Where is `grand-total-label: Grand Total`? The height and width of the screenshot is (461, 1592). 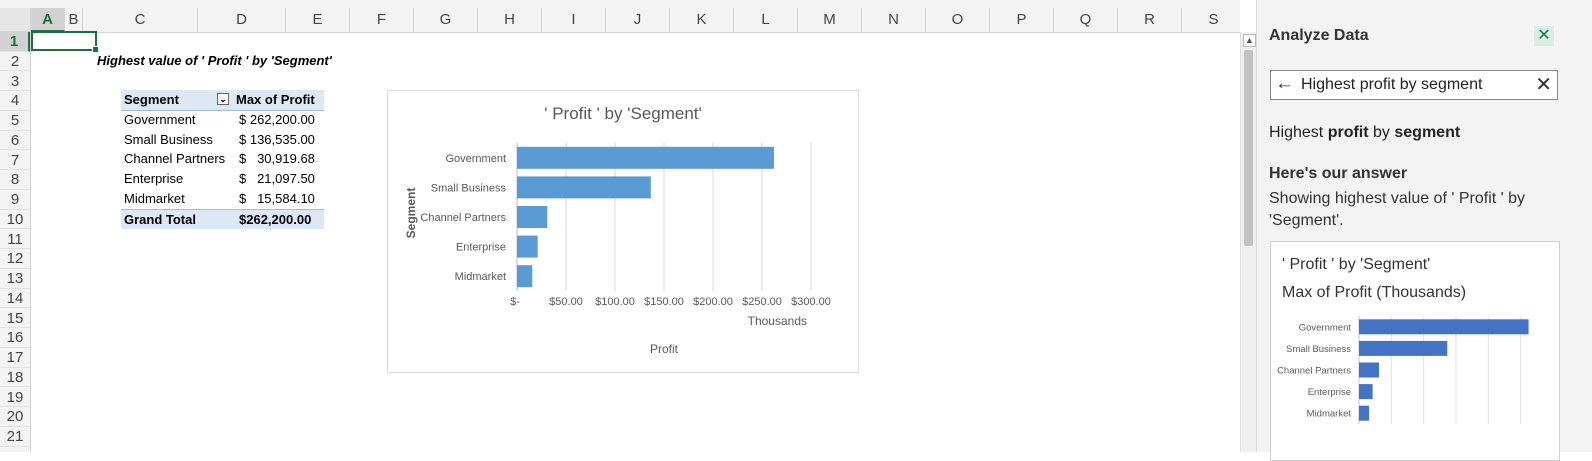
grand-total-label: Grand Total is located at coordinates (160, 219).